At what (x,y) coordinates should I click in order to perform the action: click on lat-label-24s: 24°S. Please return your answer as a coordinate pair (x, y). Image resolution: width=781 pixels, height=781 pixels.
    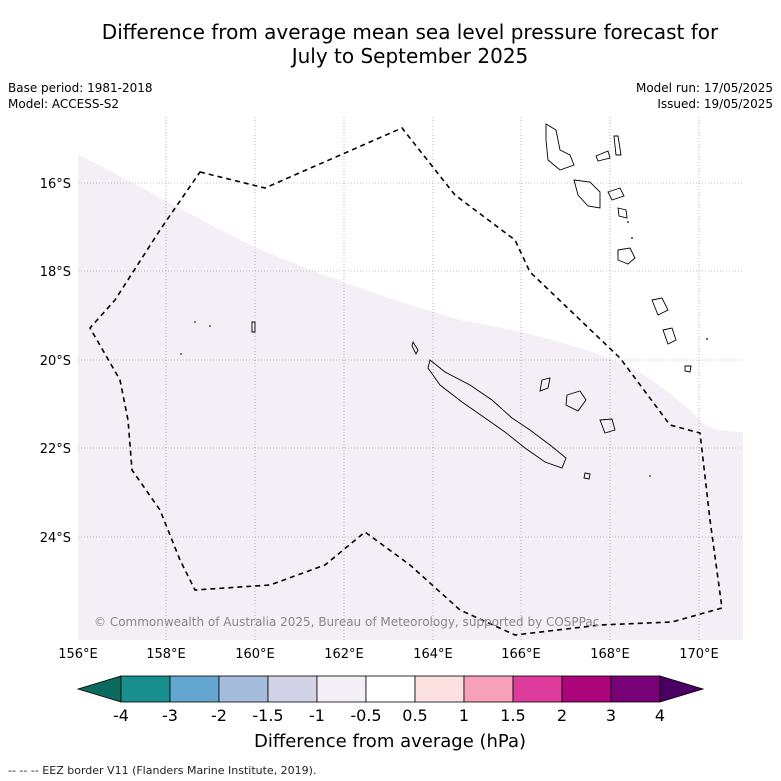
    Looking at the image, I should click on (55, 538).